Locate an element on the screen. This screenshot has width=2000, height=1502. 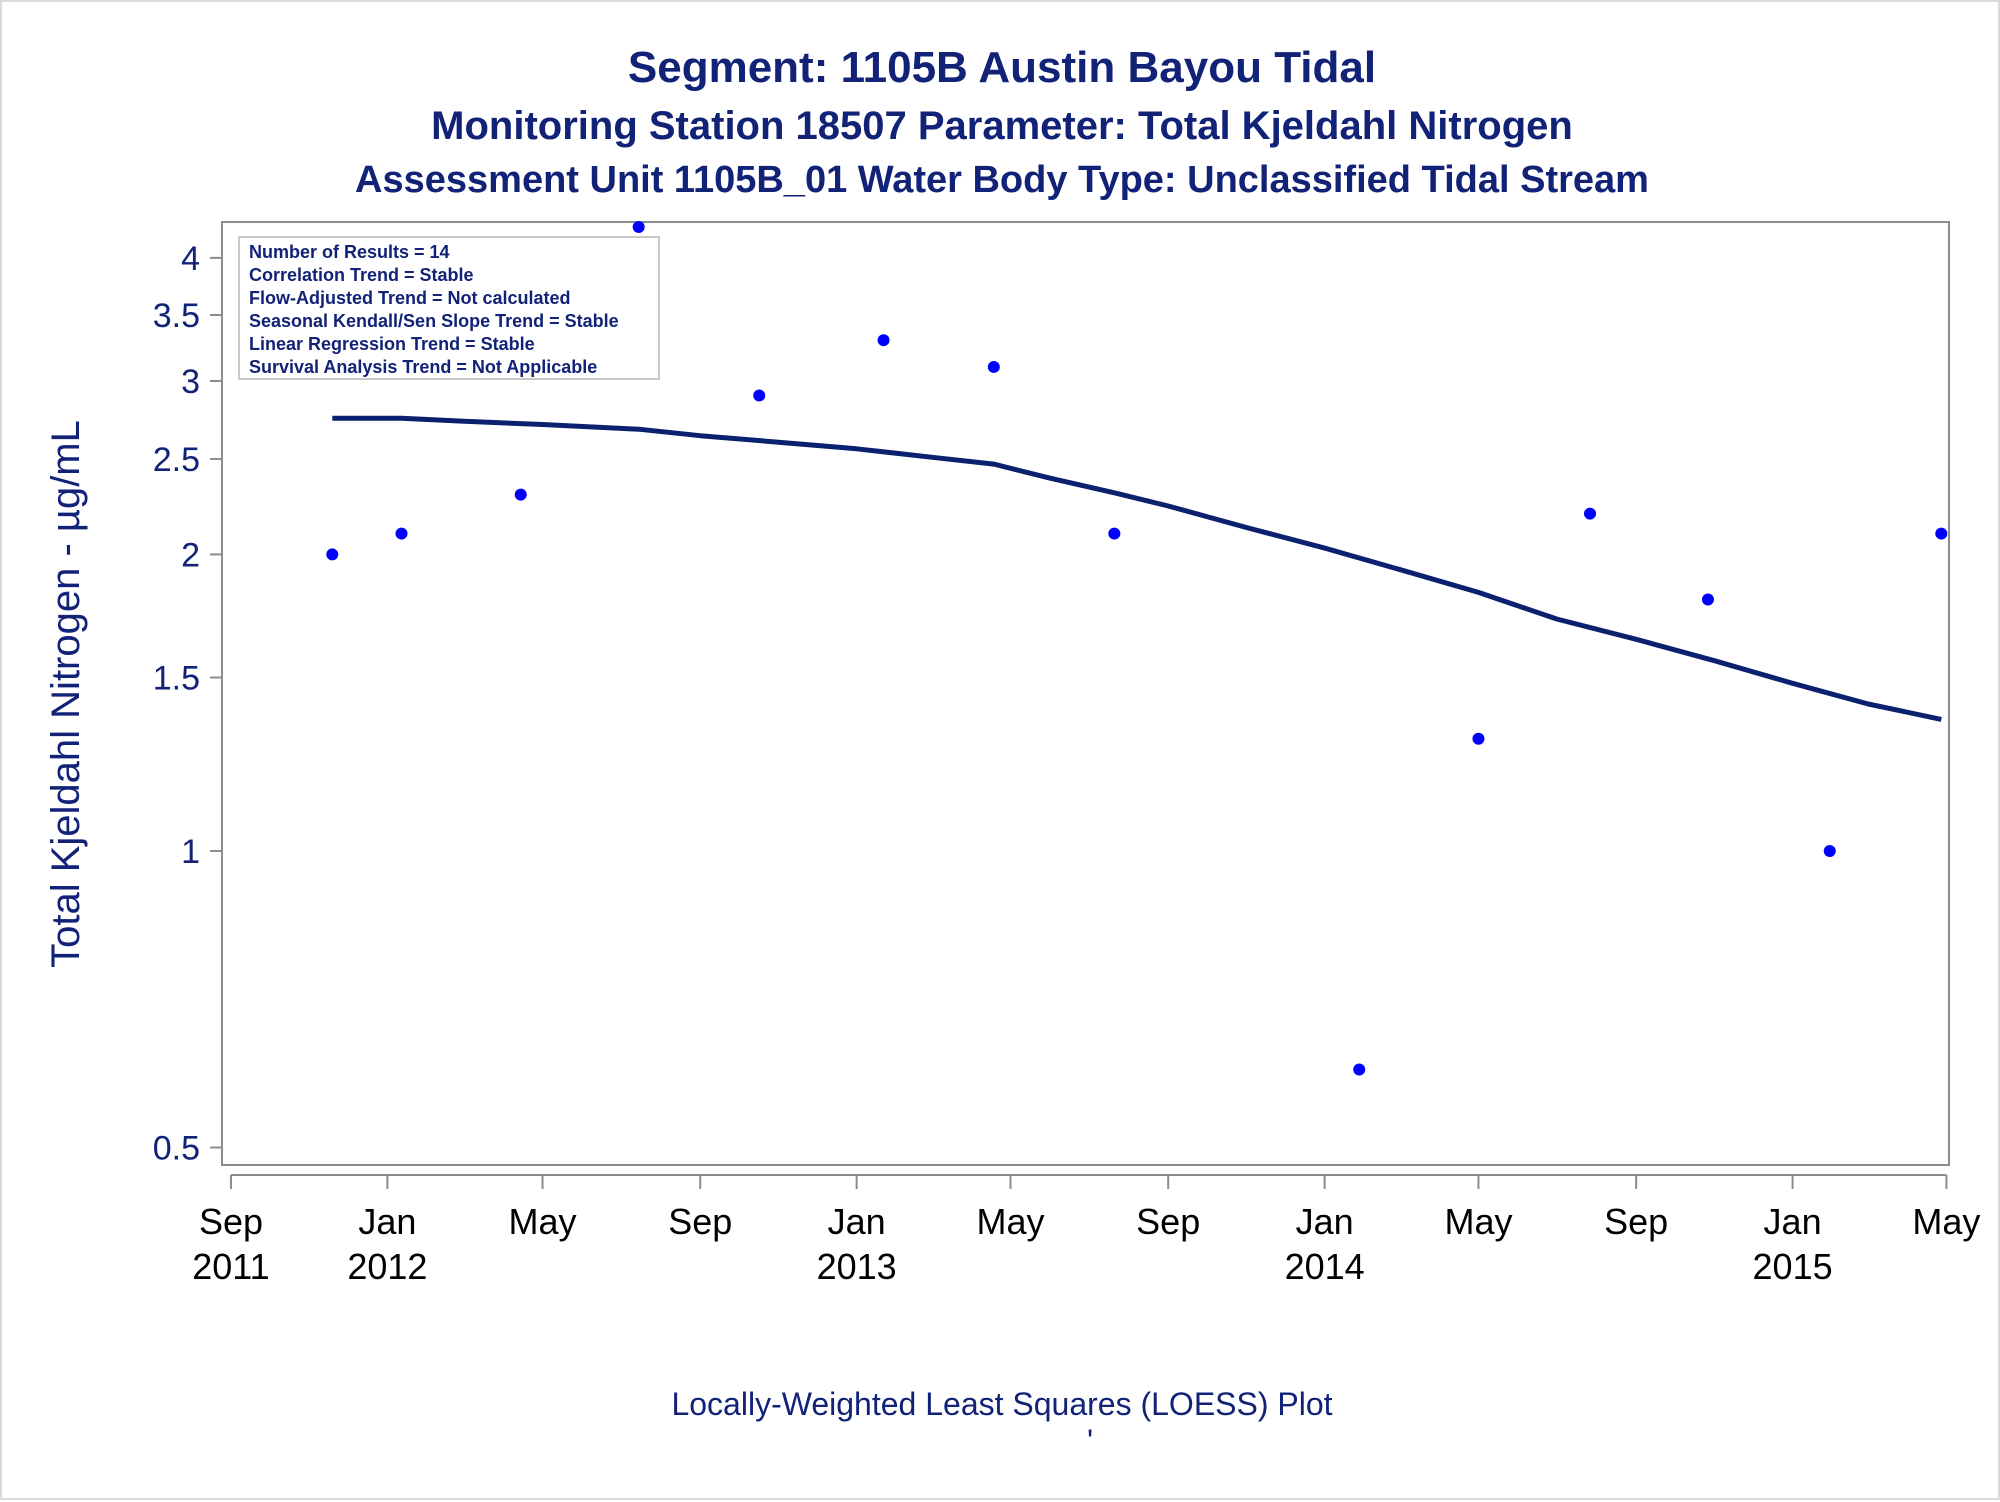
x-tick-year-label: 2013 is located at coordinates (857, 1266).